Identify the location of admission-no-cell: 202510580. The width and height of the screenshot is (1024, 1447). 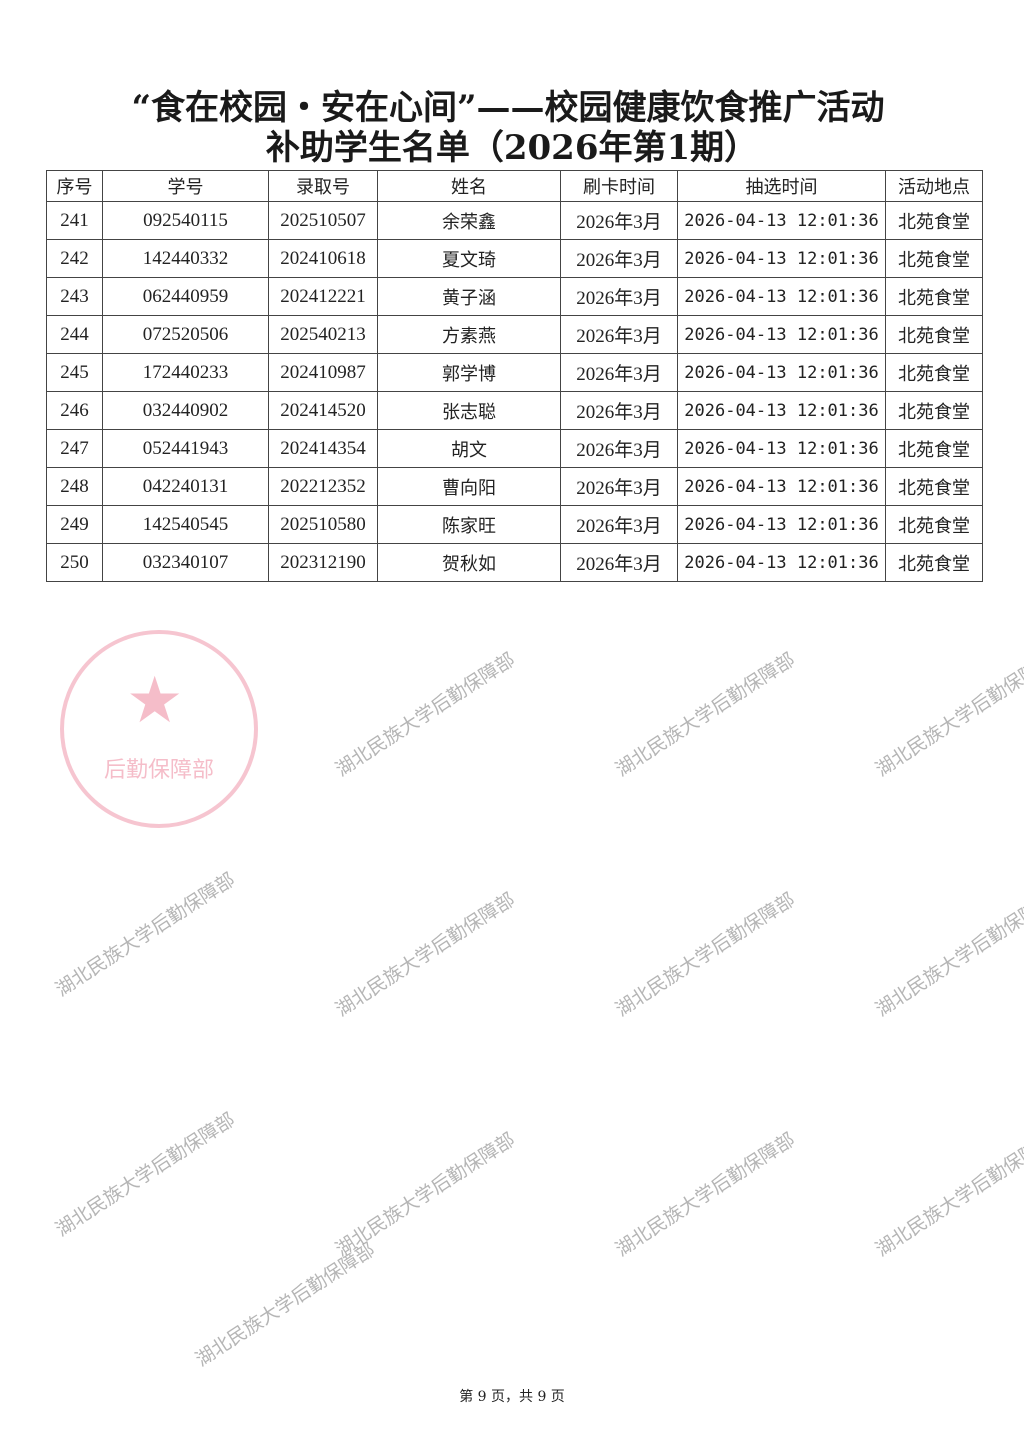
(323, 524).